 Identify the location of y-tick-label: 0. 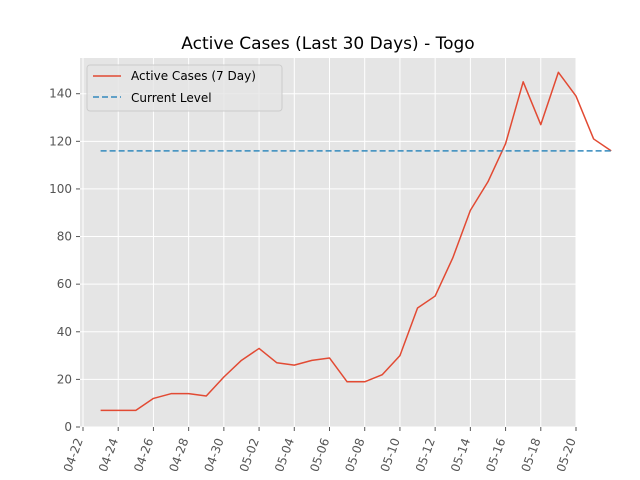
(68, 427).